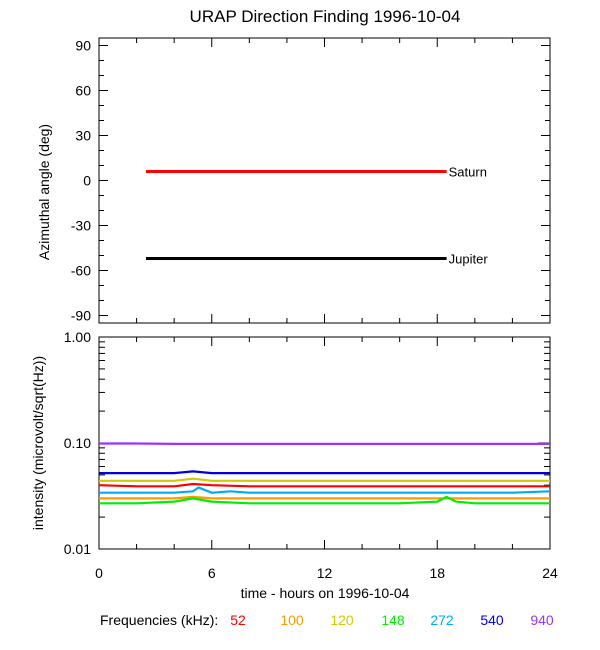  I want to click on azimuth-y-tick-label: -30, so click(81, 226).